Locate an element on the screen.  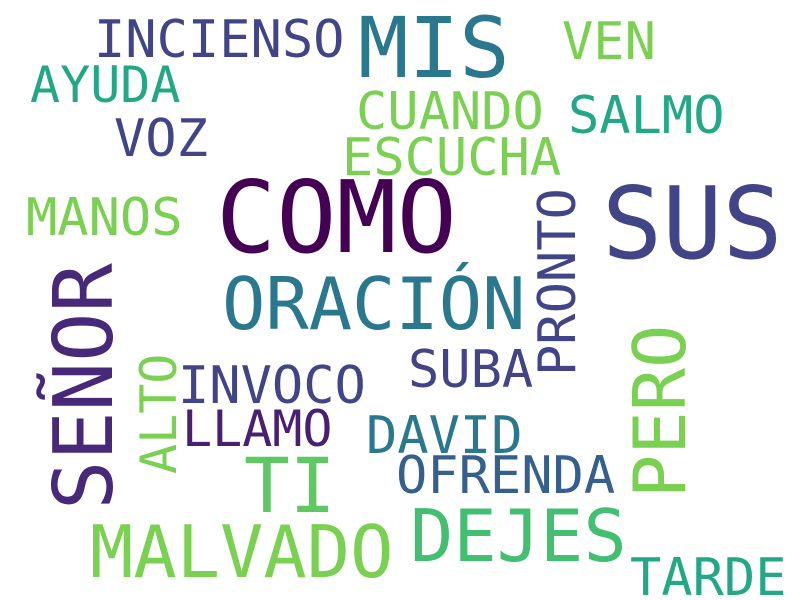
word-tarde: TARDE is located at coordinates (708, 574).